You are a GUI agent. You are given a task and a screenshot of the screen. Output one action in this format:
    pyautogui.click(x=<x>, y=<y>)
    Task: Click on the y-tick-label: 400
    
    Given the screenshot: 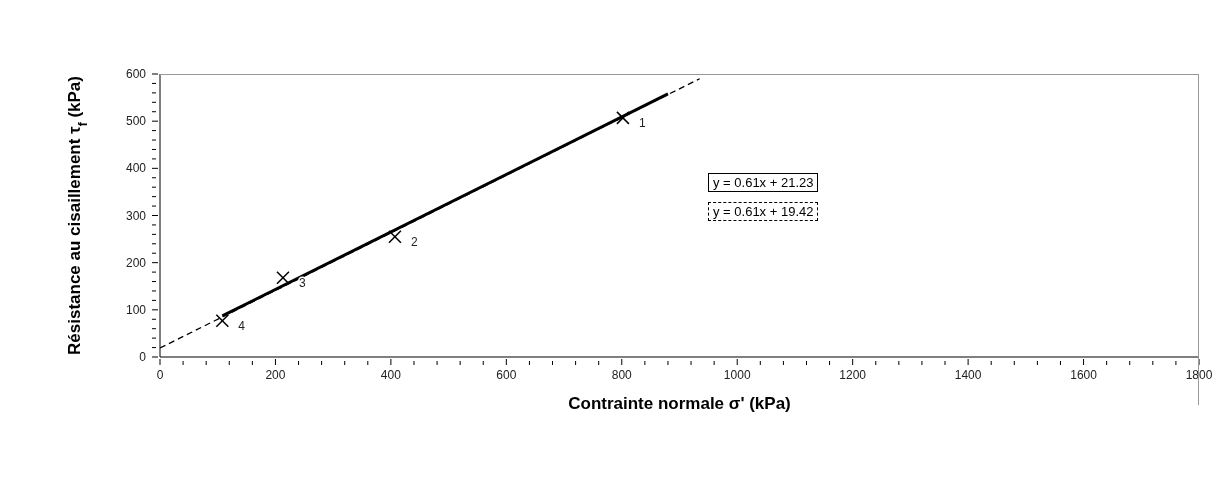 What is the action you would take?
    pyautogui.click(x=136, y=168)
    